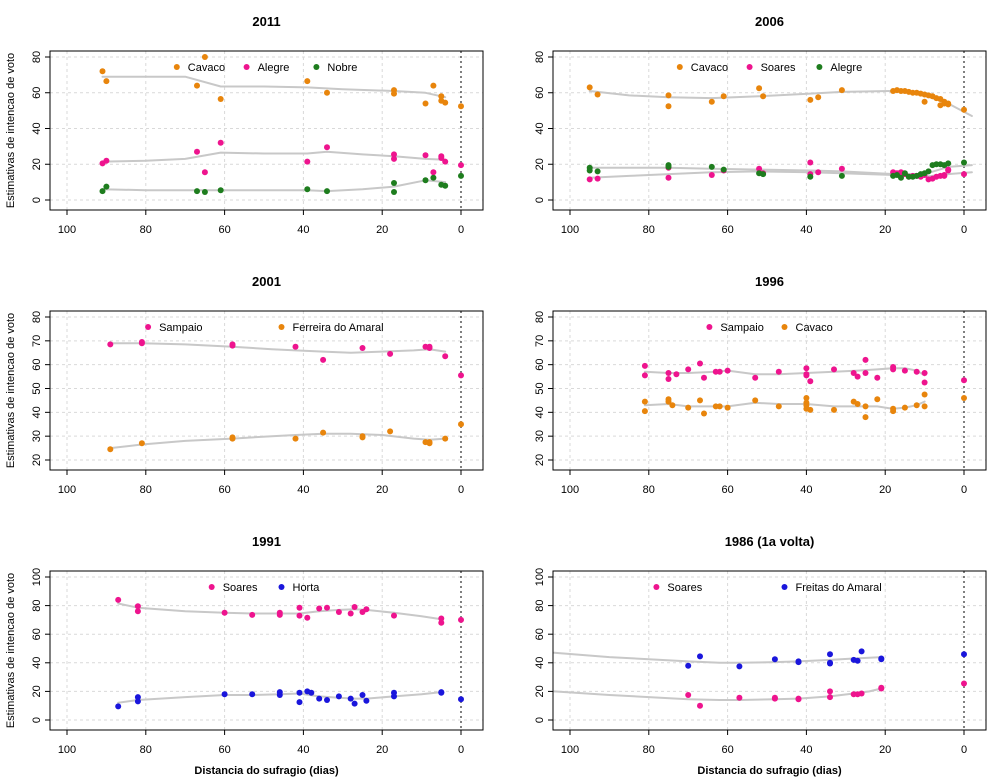 The image size is (1007, 780). I want to click on legend-swatch-horta, so click(281, 587).